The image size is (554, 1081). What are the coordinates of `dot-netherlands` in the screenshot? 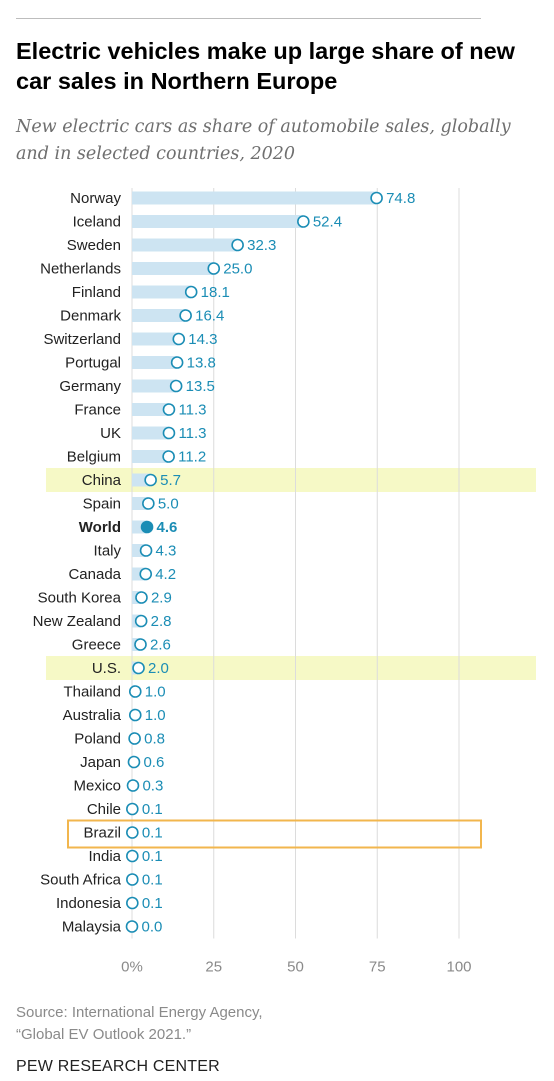 It's located at (214, 268).